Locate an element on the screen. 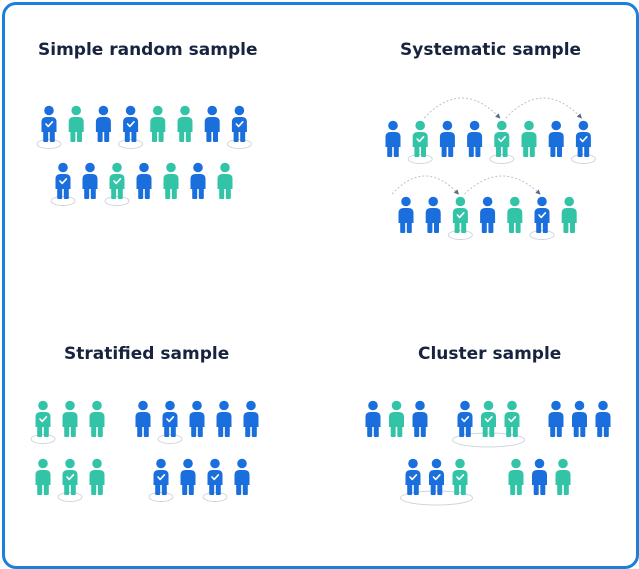  cluster-sample-panel is located at coordinates (488, 453).